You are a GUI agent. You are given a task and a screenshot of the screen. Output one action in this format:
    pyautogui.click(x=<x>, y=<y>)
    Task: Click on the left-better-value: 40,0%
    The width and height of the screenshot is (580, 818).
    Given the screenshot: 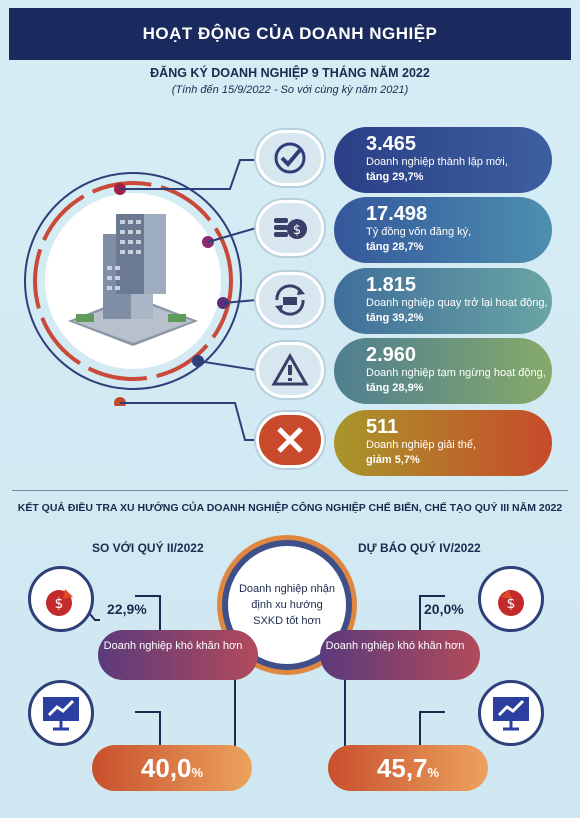 What is the action you would take?
    pyautogui.click(x=172, y=768)
    